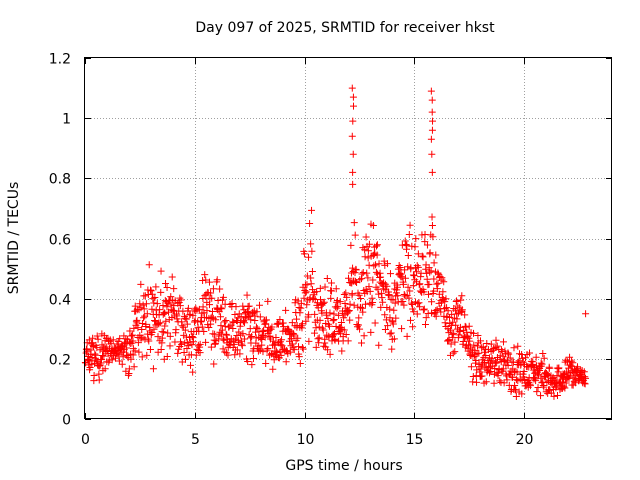 The image size is (640, 480). I want to click on x-tick-label: 15, so click(415, 440).